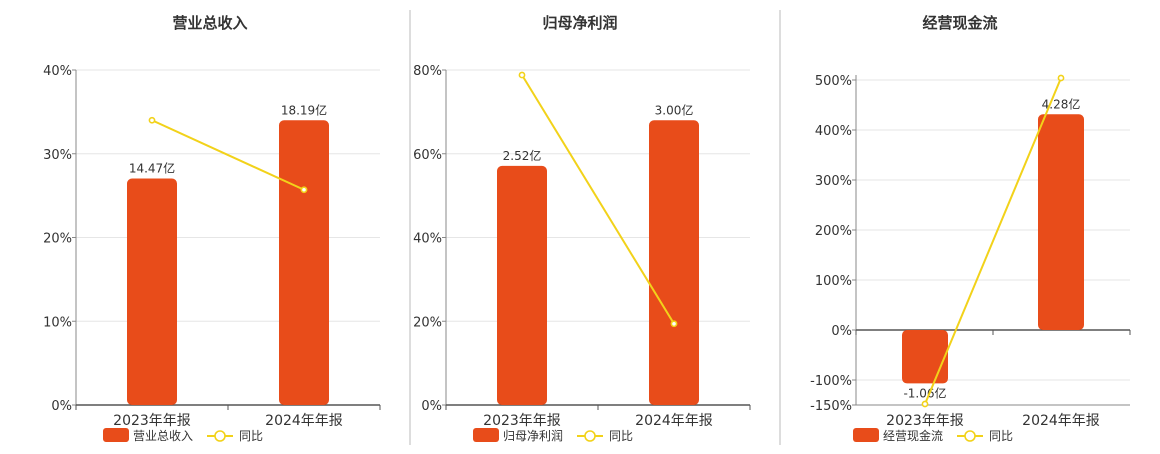 This screenshot has height=454, width=1160. I want to click on y-tick-label: 10%, so click(57, 322).